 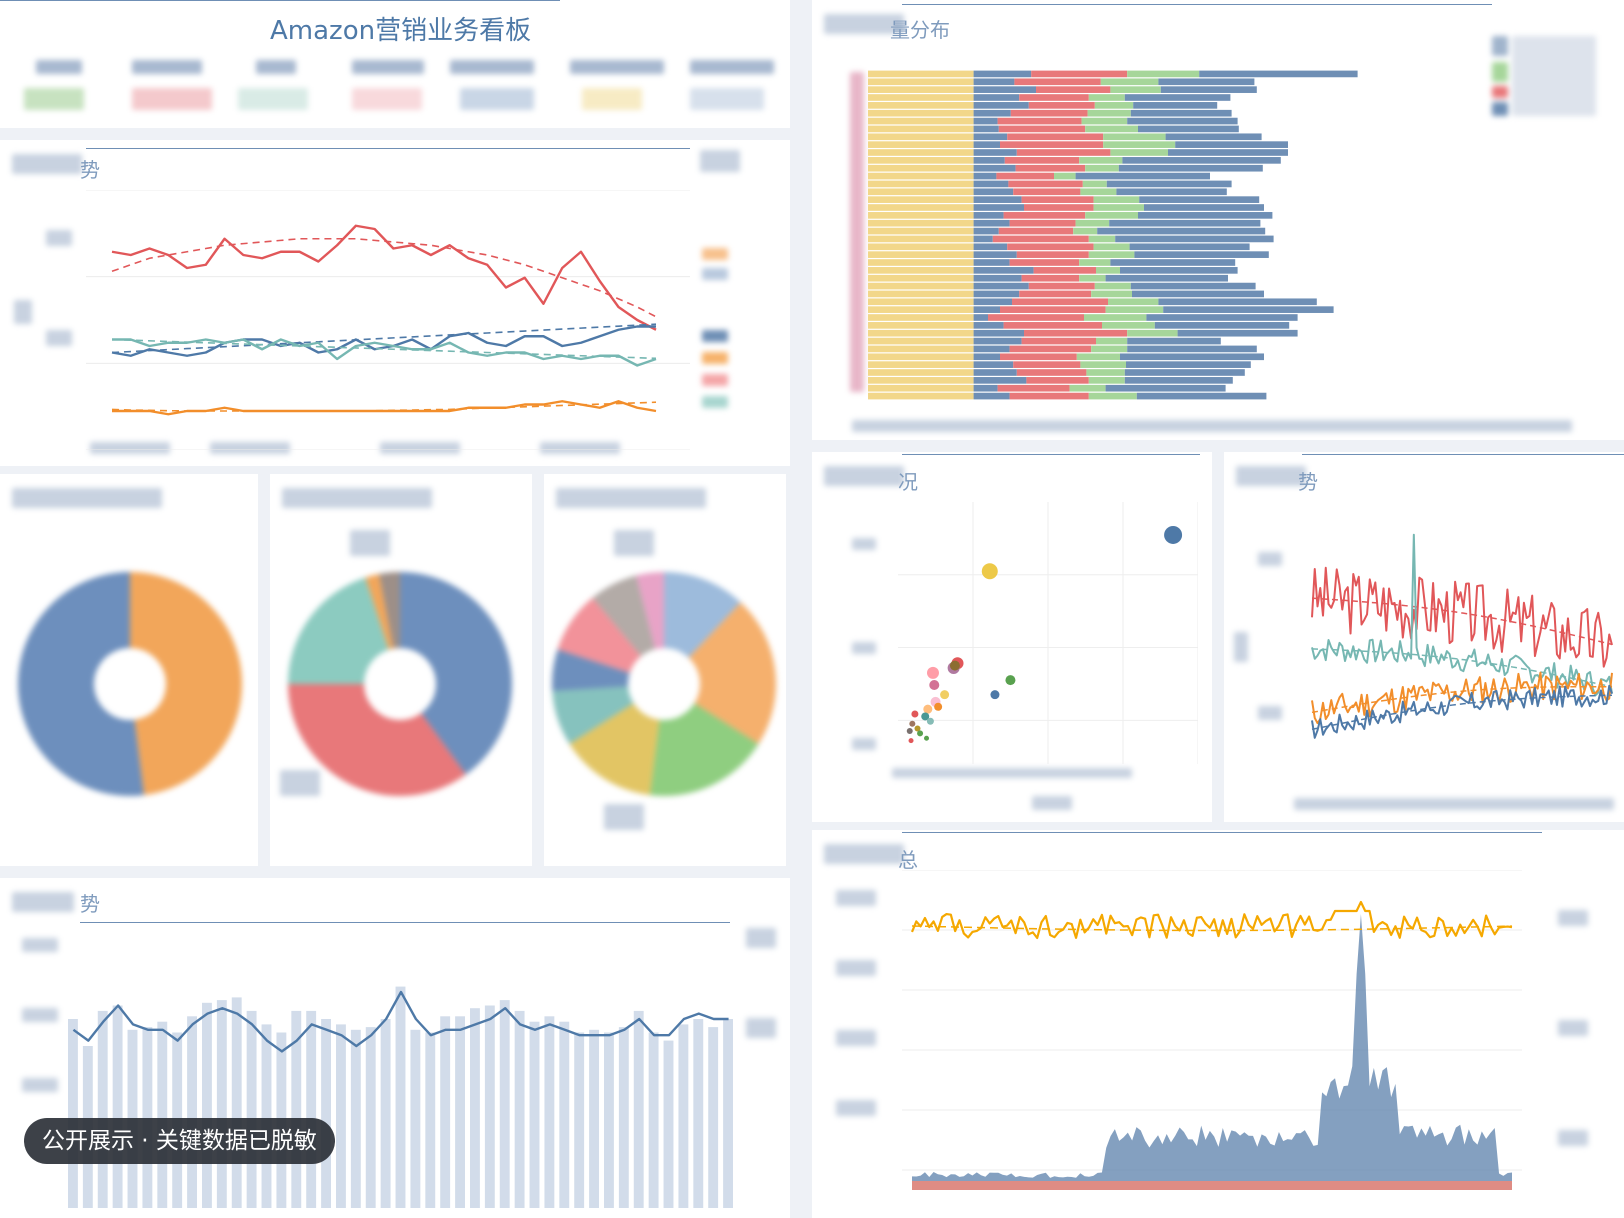 I want to click on y-axis-label, so click(x=23, y=312).